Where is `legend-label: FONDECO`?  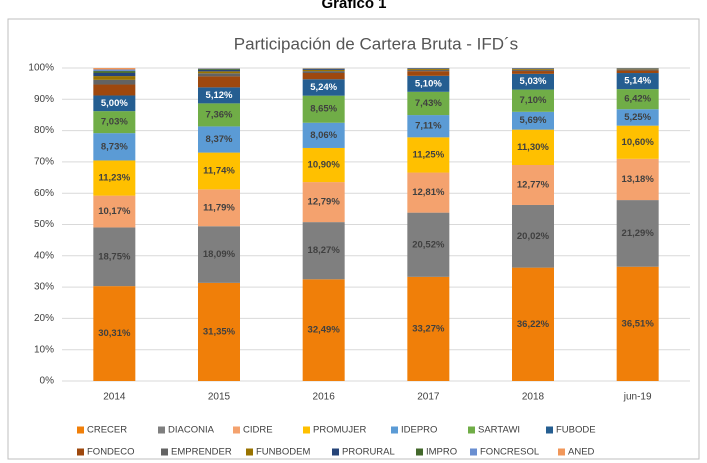
legend-label: FONDECO is located at coordinates (111, 452).